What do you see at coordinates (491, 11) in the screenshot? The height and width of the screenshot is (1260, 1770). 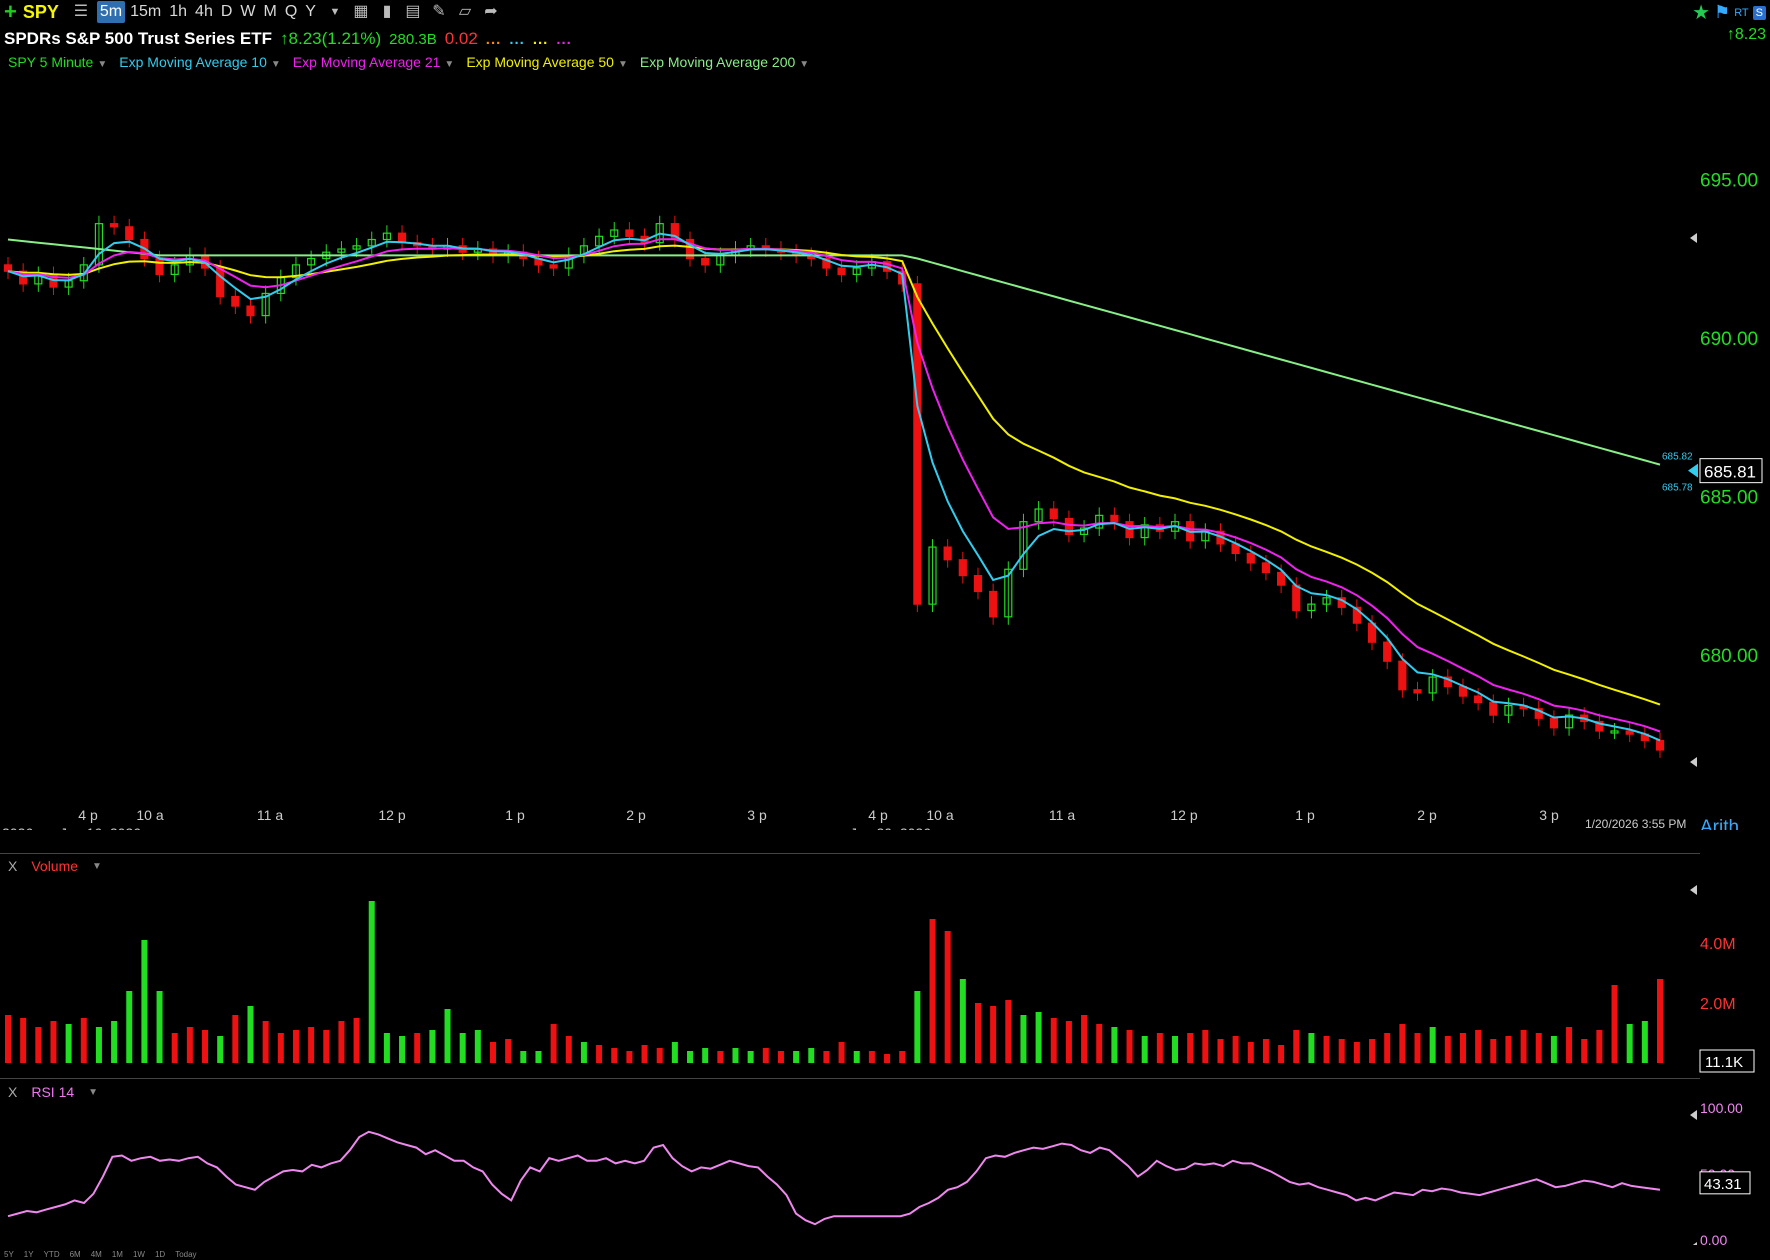 I see `share-icon: ➦` at bounding box center [491, 11].